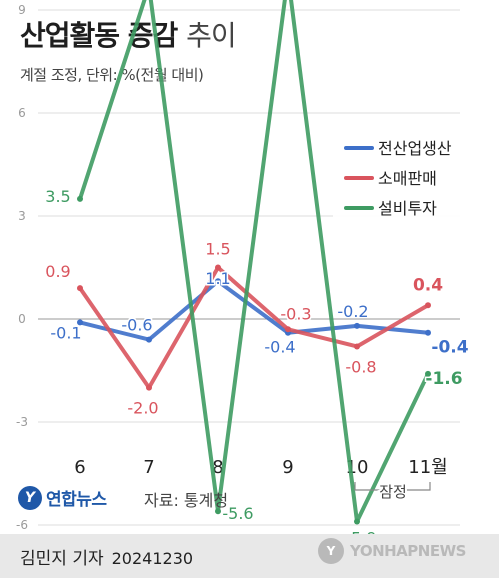 Image resolution: width=499 pixels, height=578 pixels. What do you see at coordinates (22, 10) in the screenshot?
I see `y-tick-label: 9` at bounding box center [22, 10].